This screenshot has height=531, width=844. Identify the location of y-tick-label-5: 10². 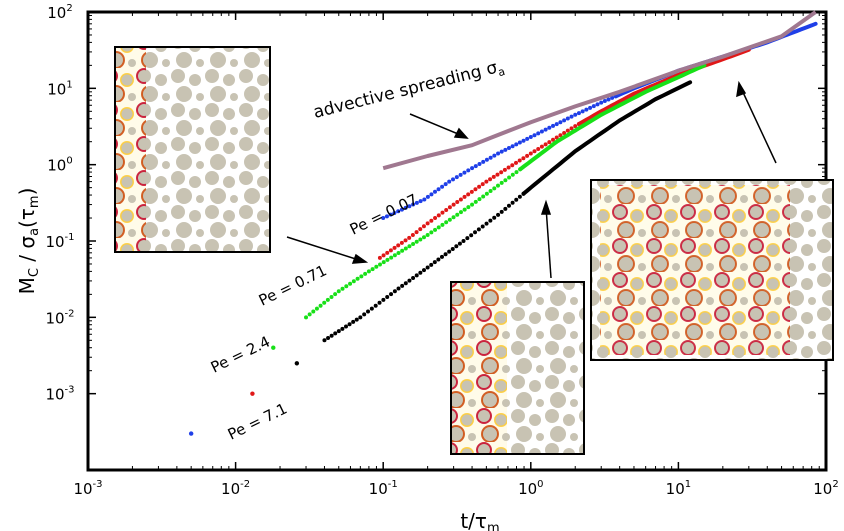
(59, 12).